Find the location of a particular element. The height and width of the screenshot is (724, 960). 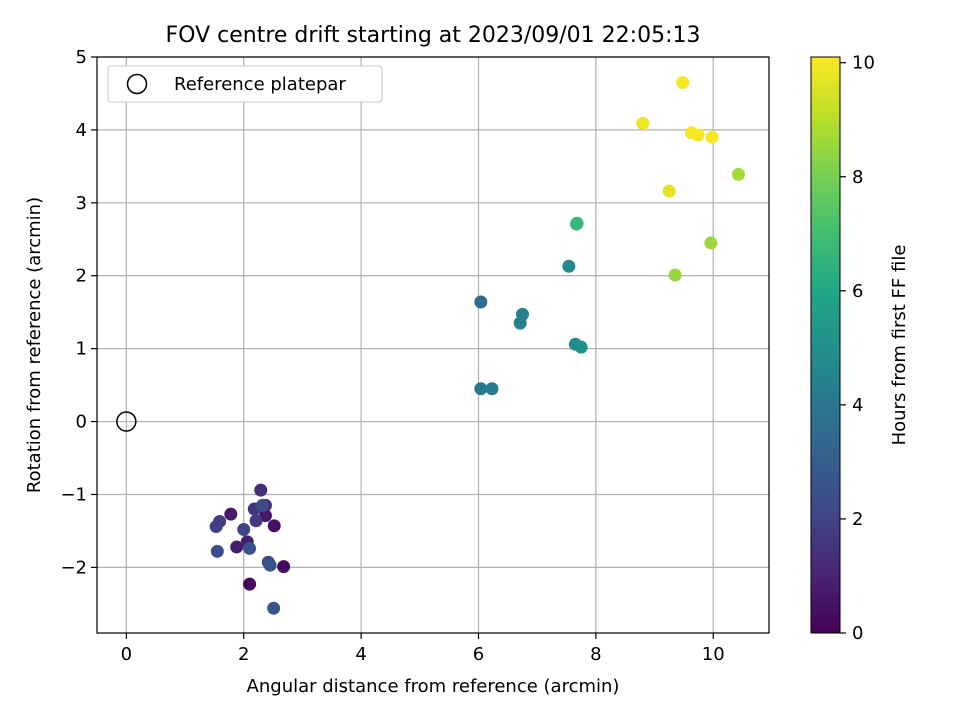

x-tick-label: 2 is located at coordinates (243, 654).